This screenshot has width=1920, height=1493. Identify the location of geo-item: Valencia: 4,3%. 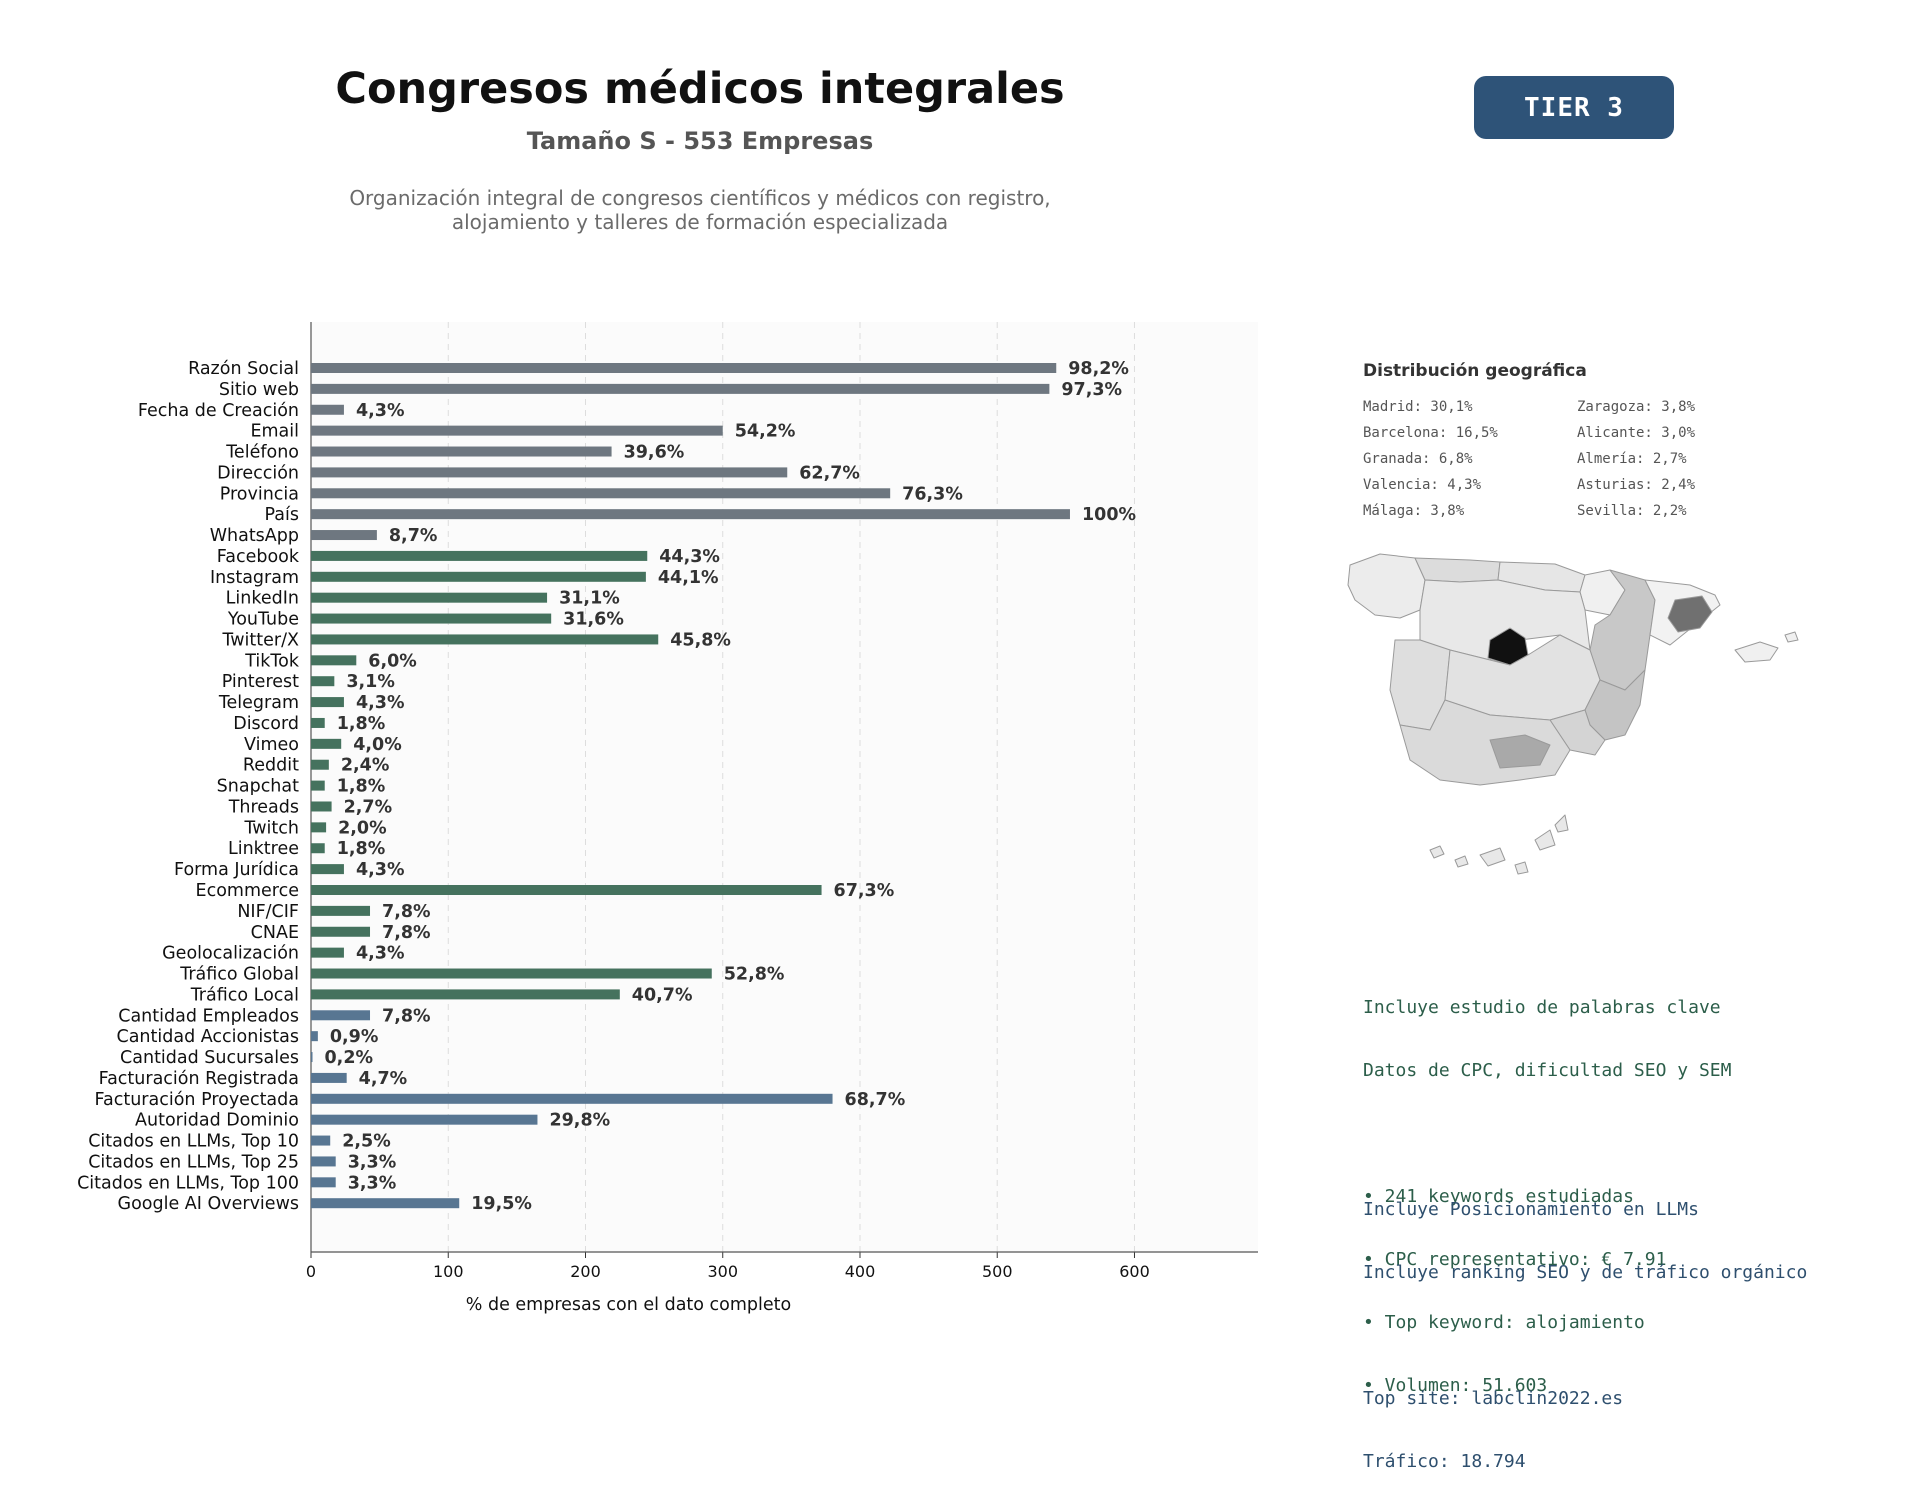
(1422, 485).